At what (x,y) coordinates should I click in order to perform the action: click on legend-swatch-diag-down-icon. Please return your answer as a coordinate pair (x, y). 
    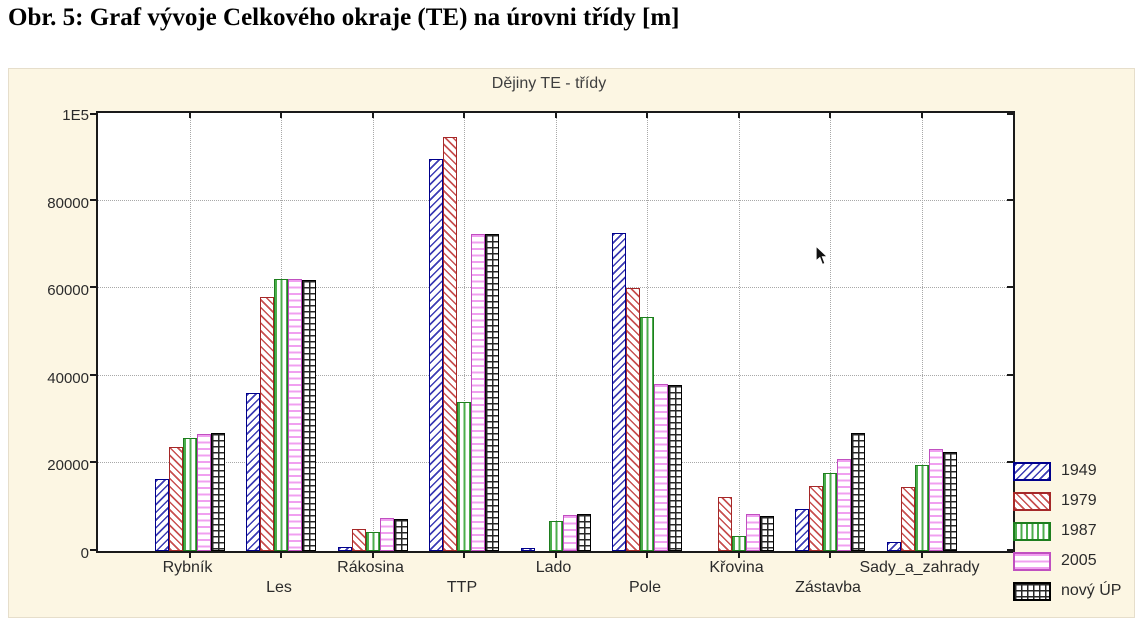
    Looking at the image, I should click on (1032, 501).